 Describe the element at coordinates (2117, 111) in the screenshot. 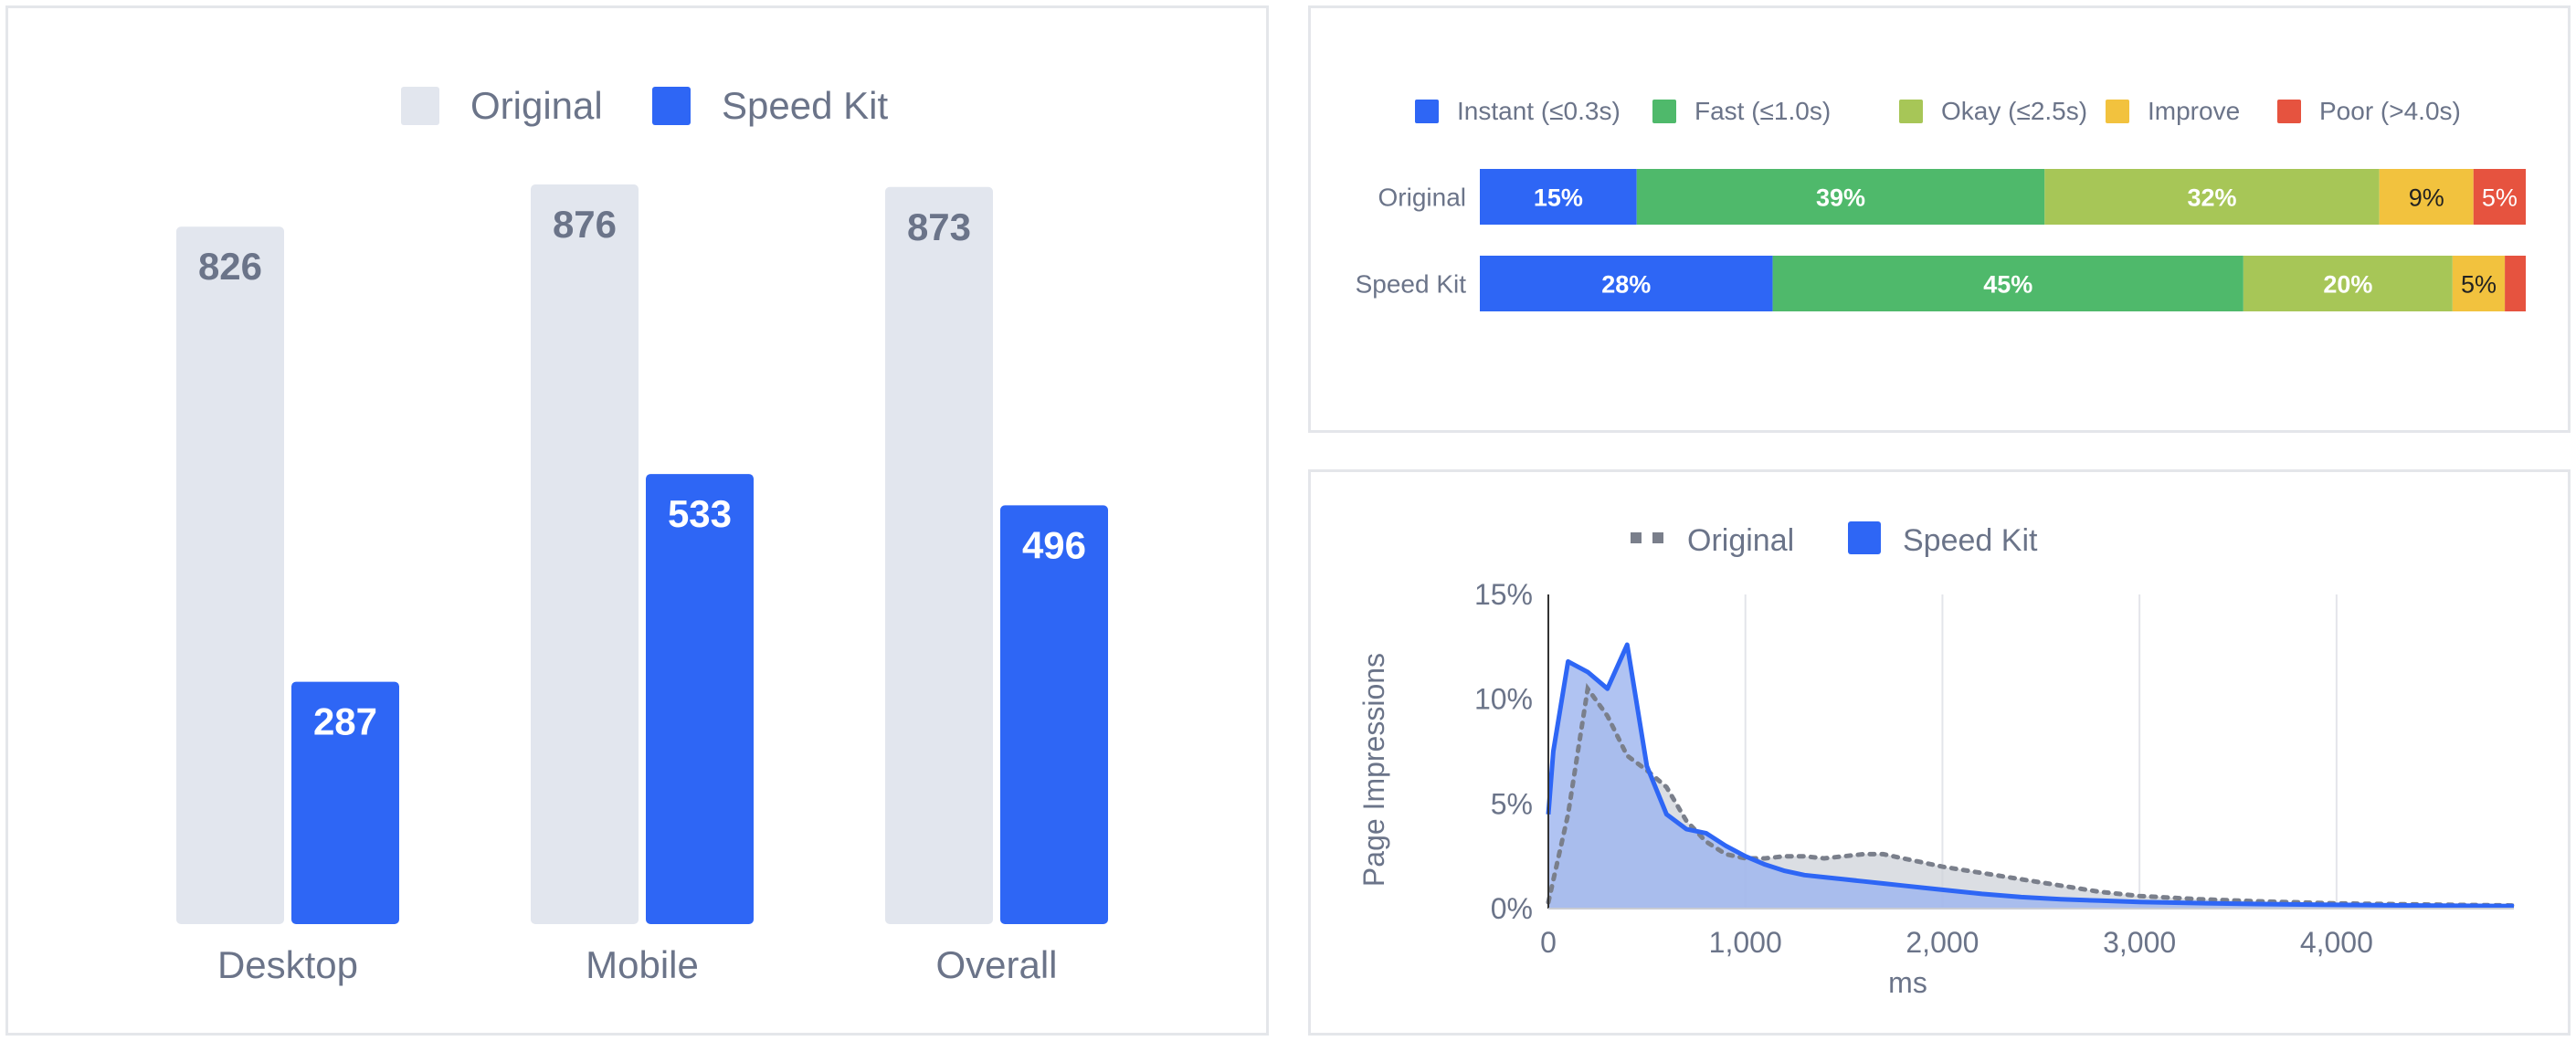

I see `legend-swatch-improve` at that location.